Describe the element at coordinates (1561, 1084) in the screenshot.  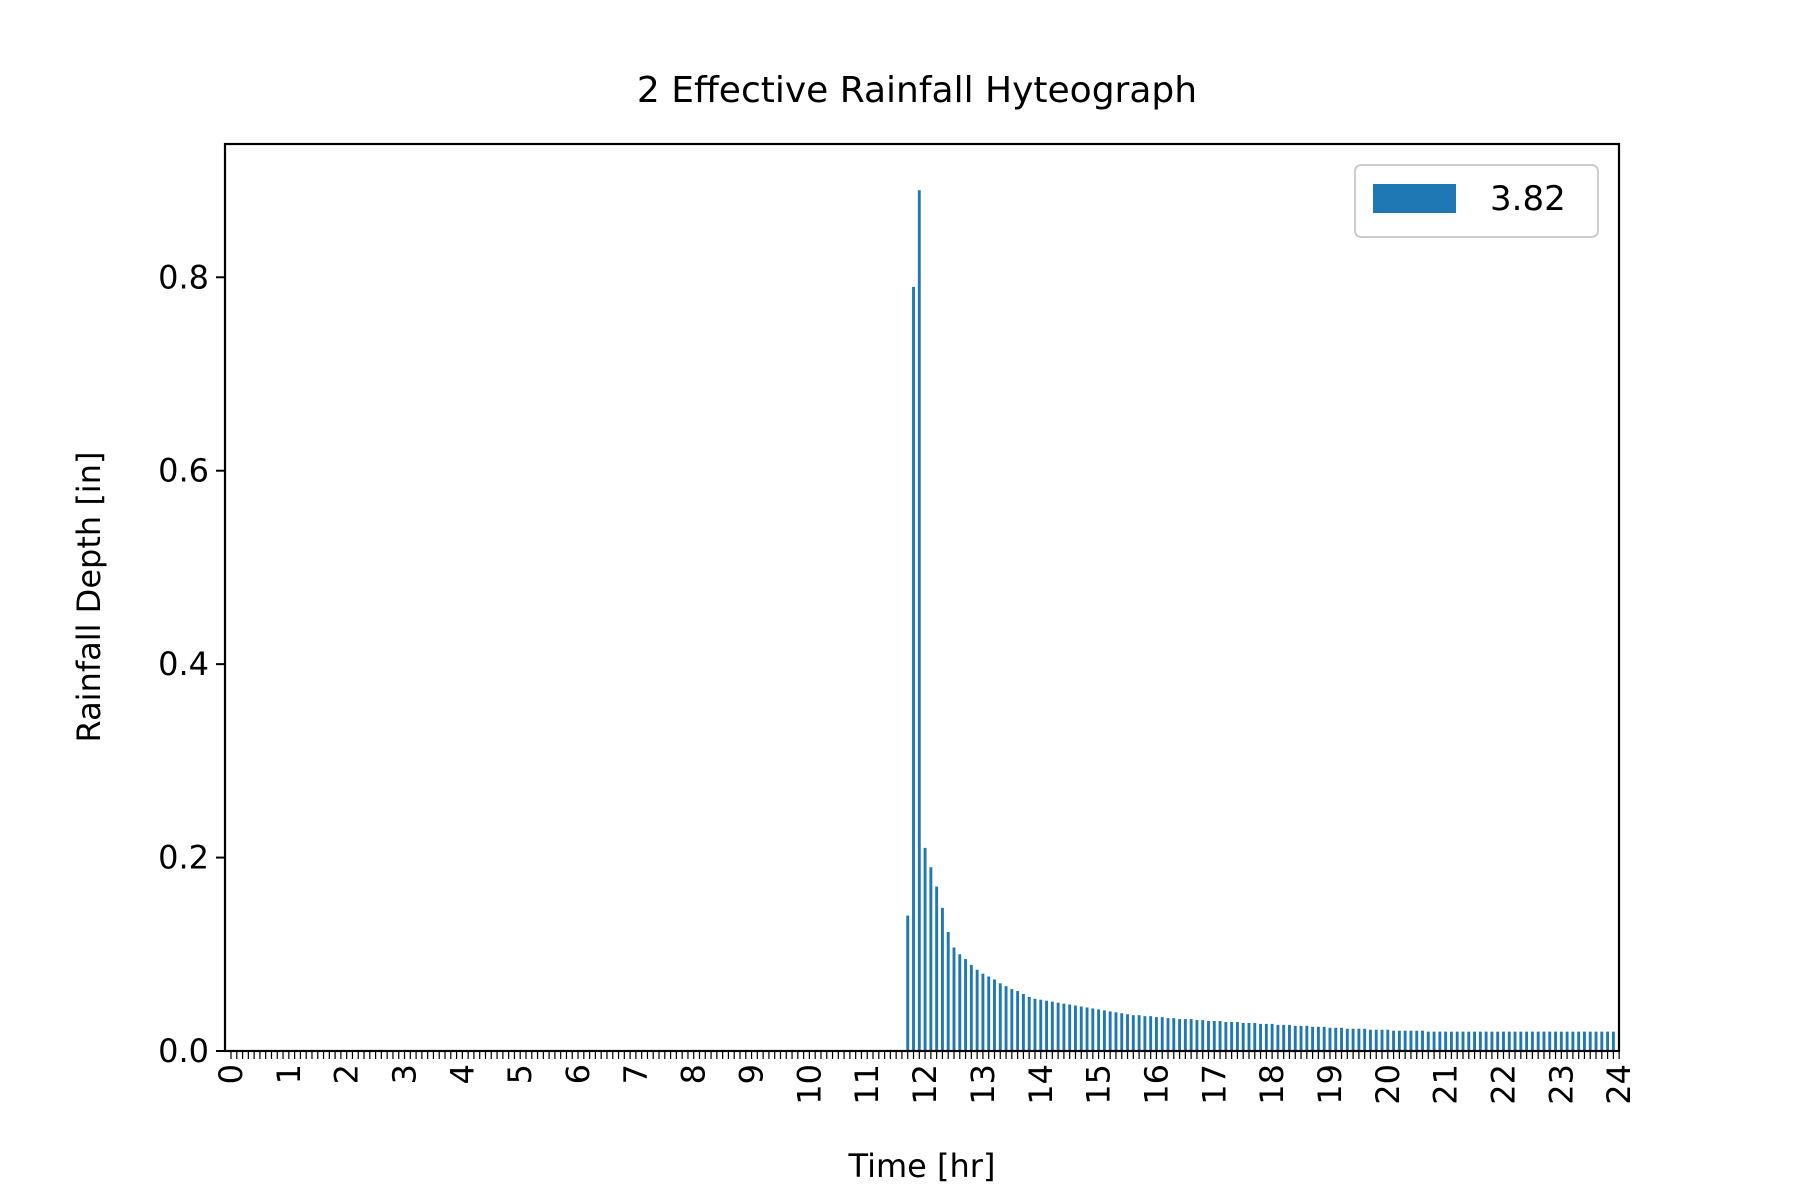
I see `x-tick-label: 23` at that location.